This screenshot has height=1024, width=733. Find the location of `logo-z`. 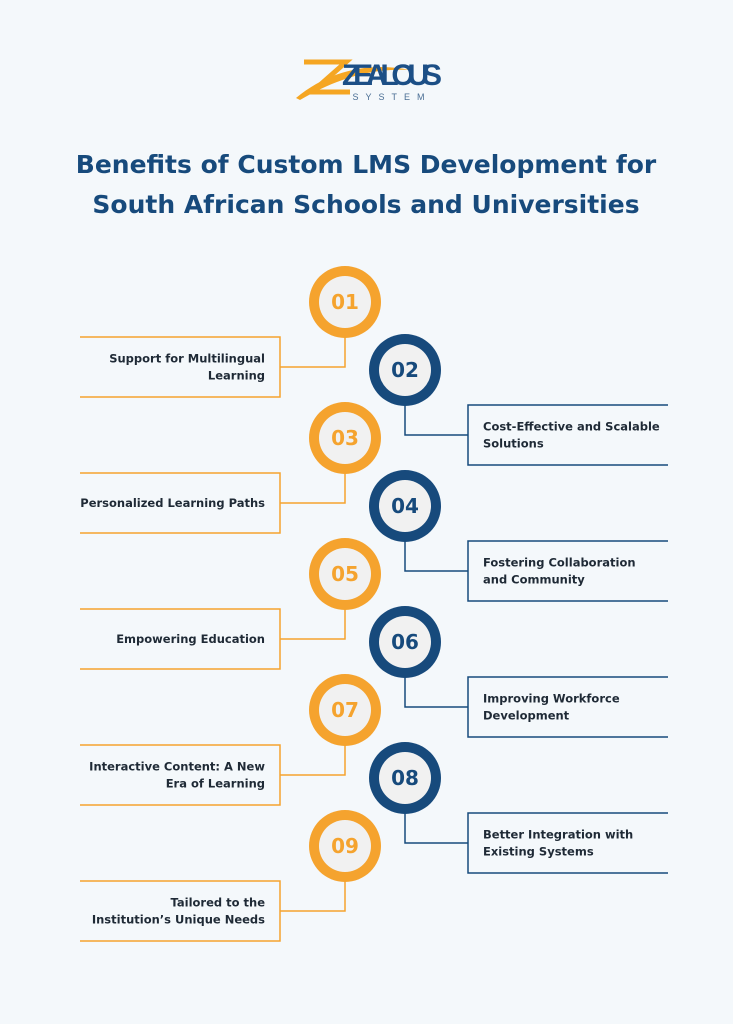

logo-z is located at coordinates (328, 77).